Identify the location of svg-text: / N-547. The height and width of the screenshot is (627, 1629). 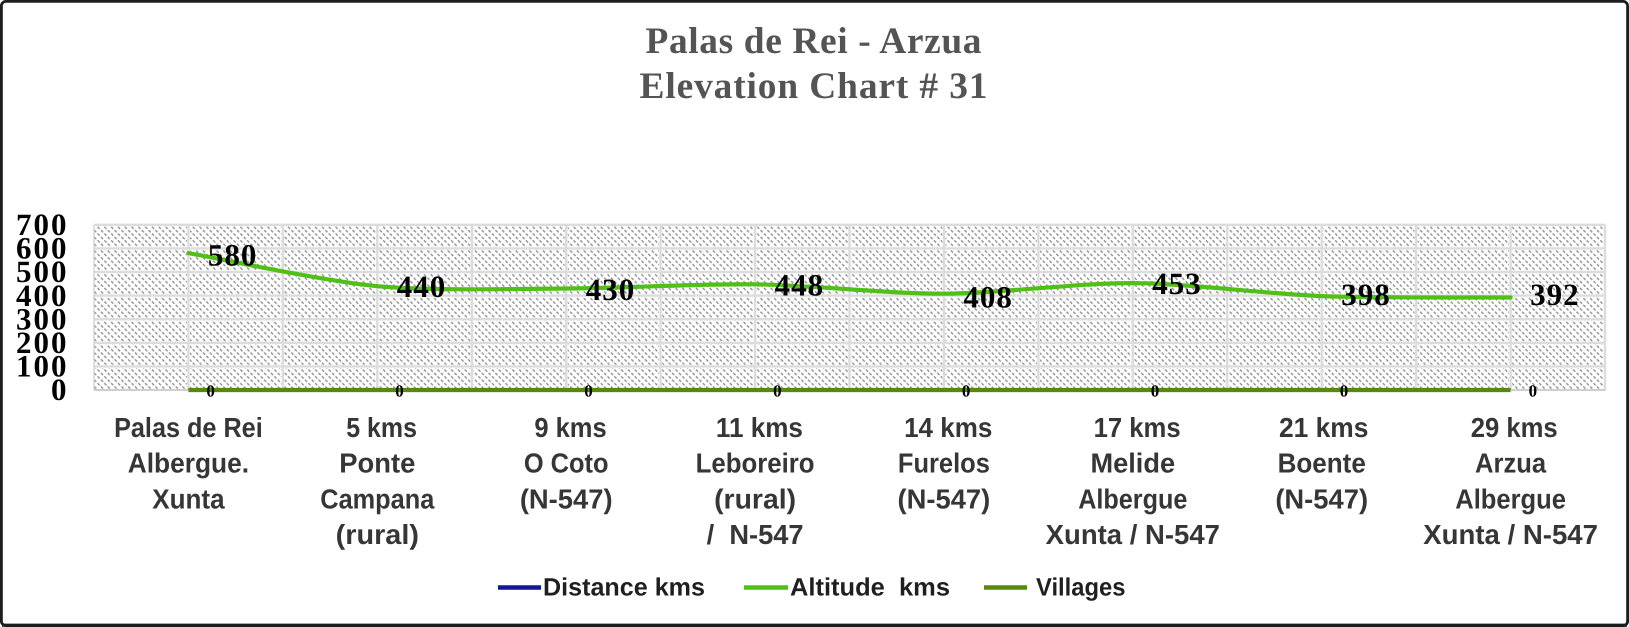
(755, 534).